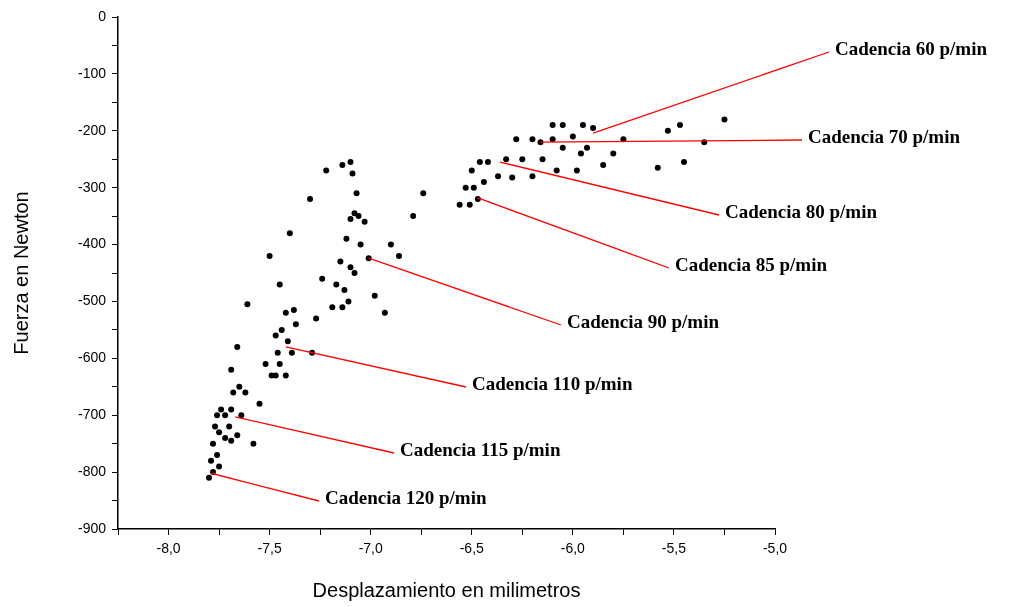  Describe the element at coordinates (92, 186) in the screenshot. I see `y-tick-label: -300` at that location.